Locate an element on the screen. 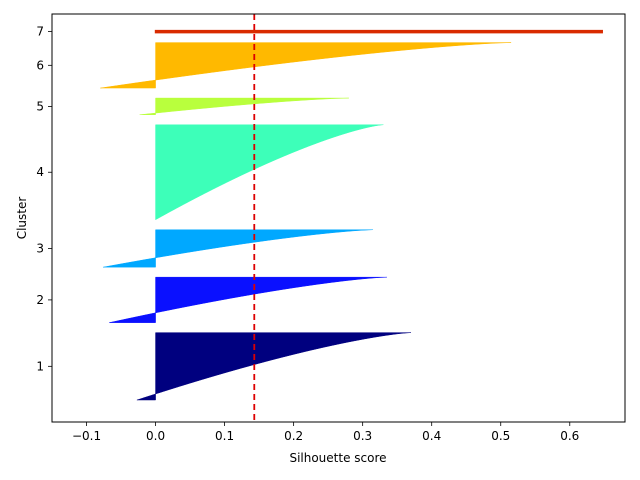 This screenshot has width=640, height=480. x-tick-label: 0.6 is located at coordinates (569, 436).